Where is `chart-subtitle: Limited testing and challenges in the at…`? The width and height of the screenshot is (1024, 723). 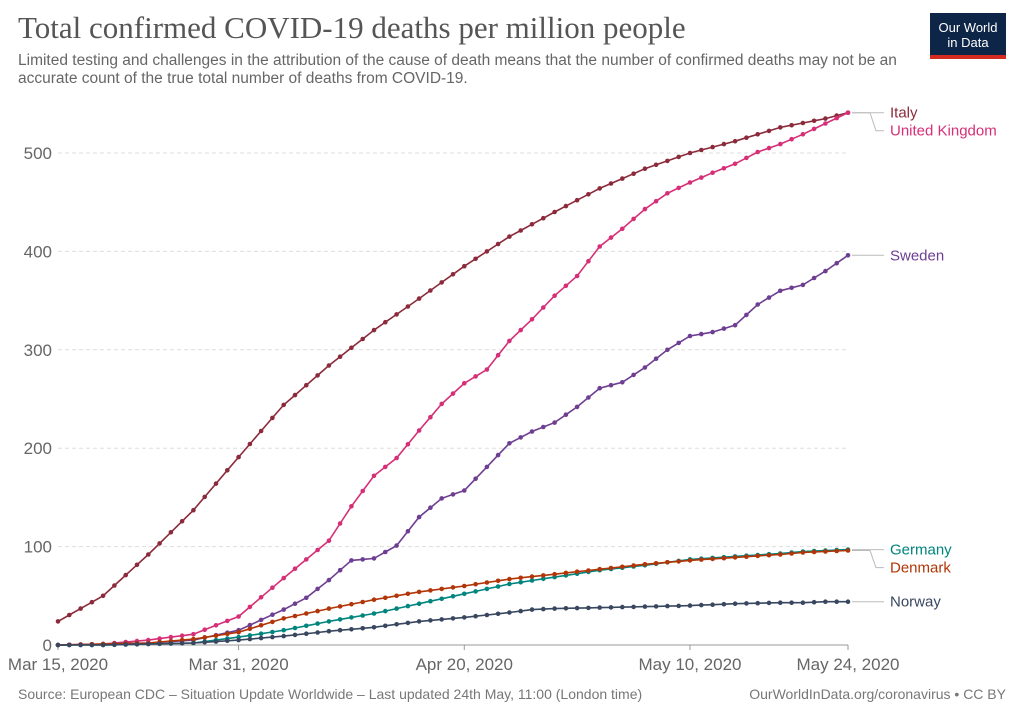 chart-subtitle: Limited testing and challenges in the at… is located at coordinates (457, 69).